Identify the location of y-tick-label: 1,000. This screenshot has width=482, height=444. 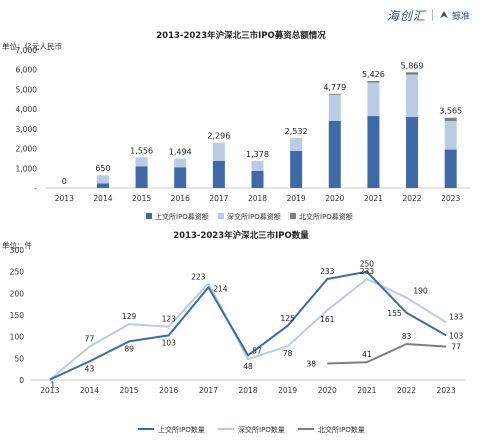
(27, 168).